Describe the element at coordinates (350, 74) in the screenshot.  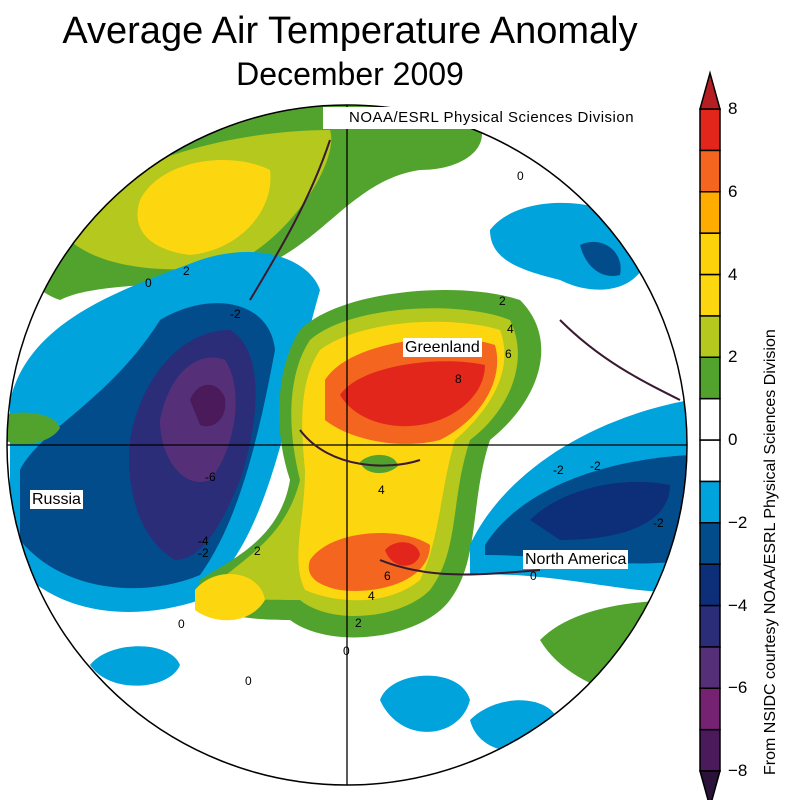
I see `map-subtitle: December 2009` at that location.